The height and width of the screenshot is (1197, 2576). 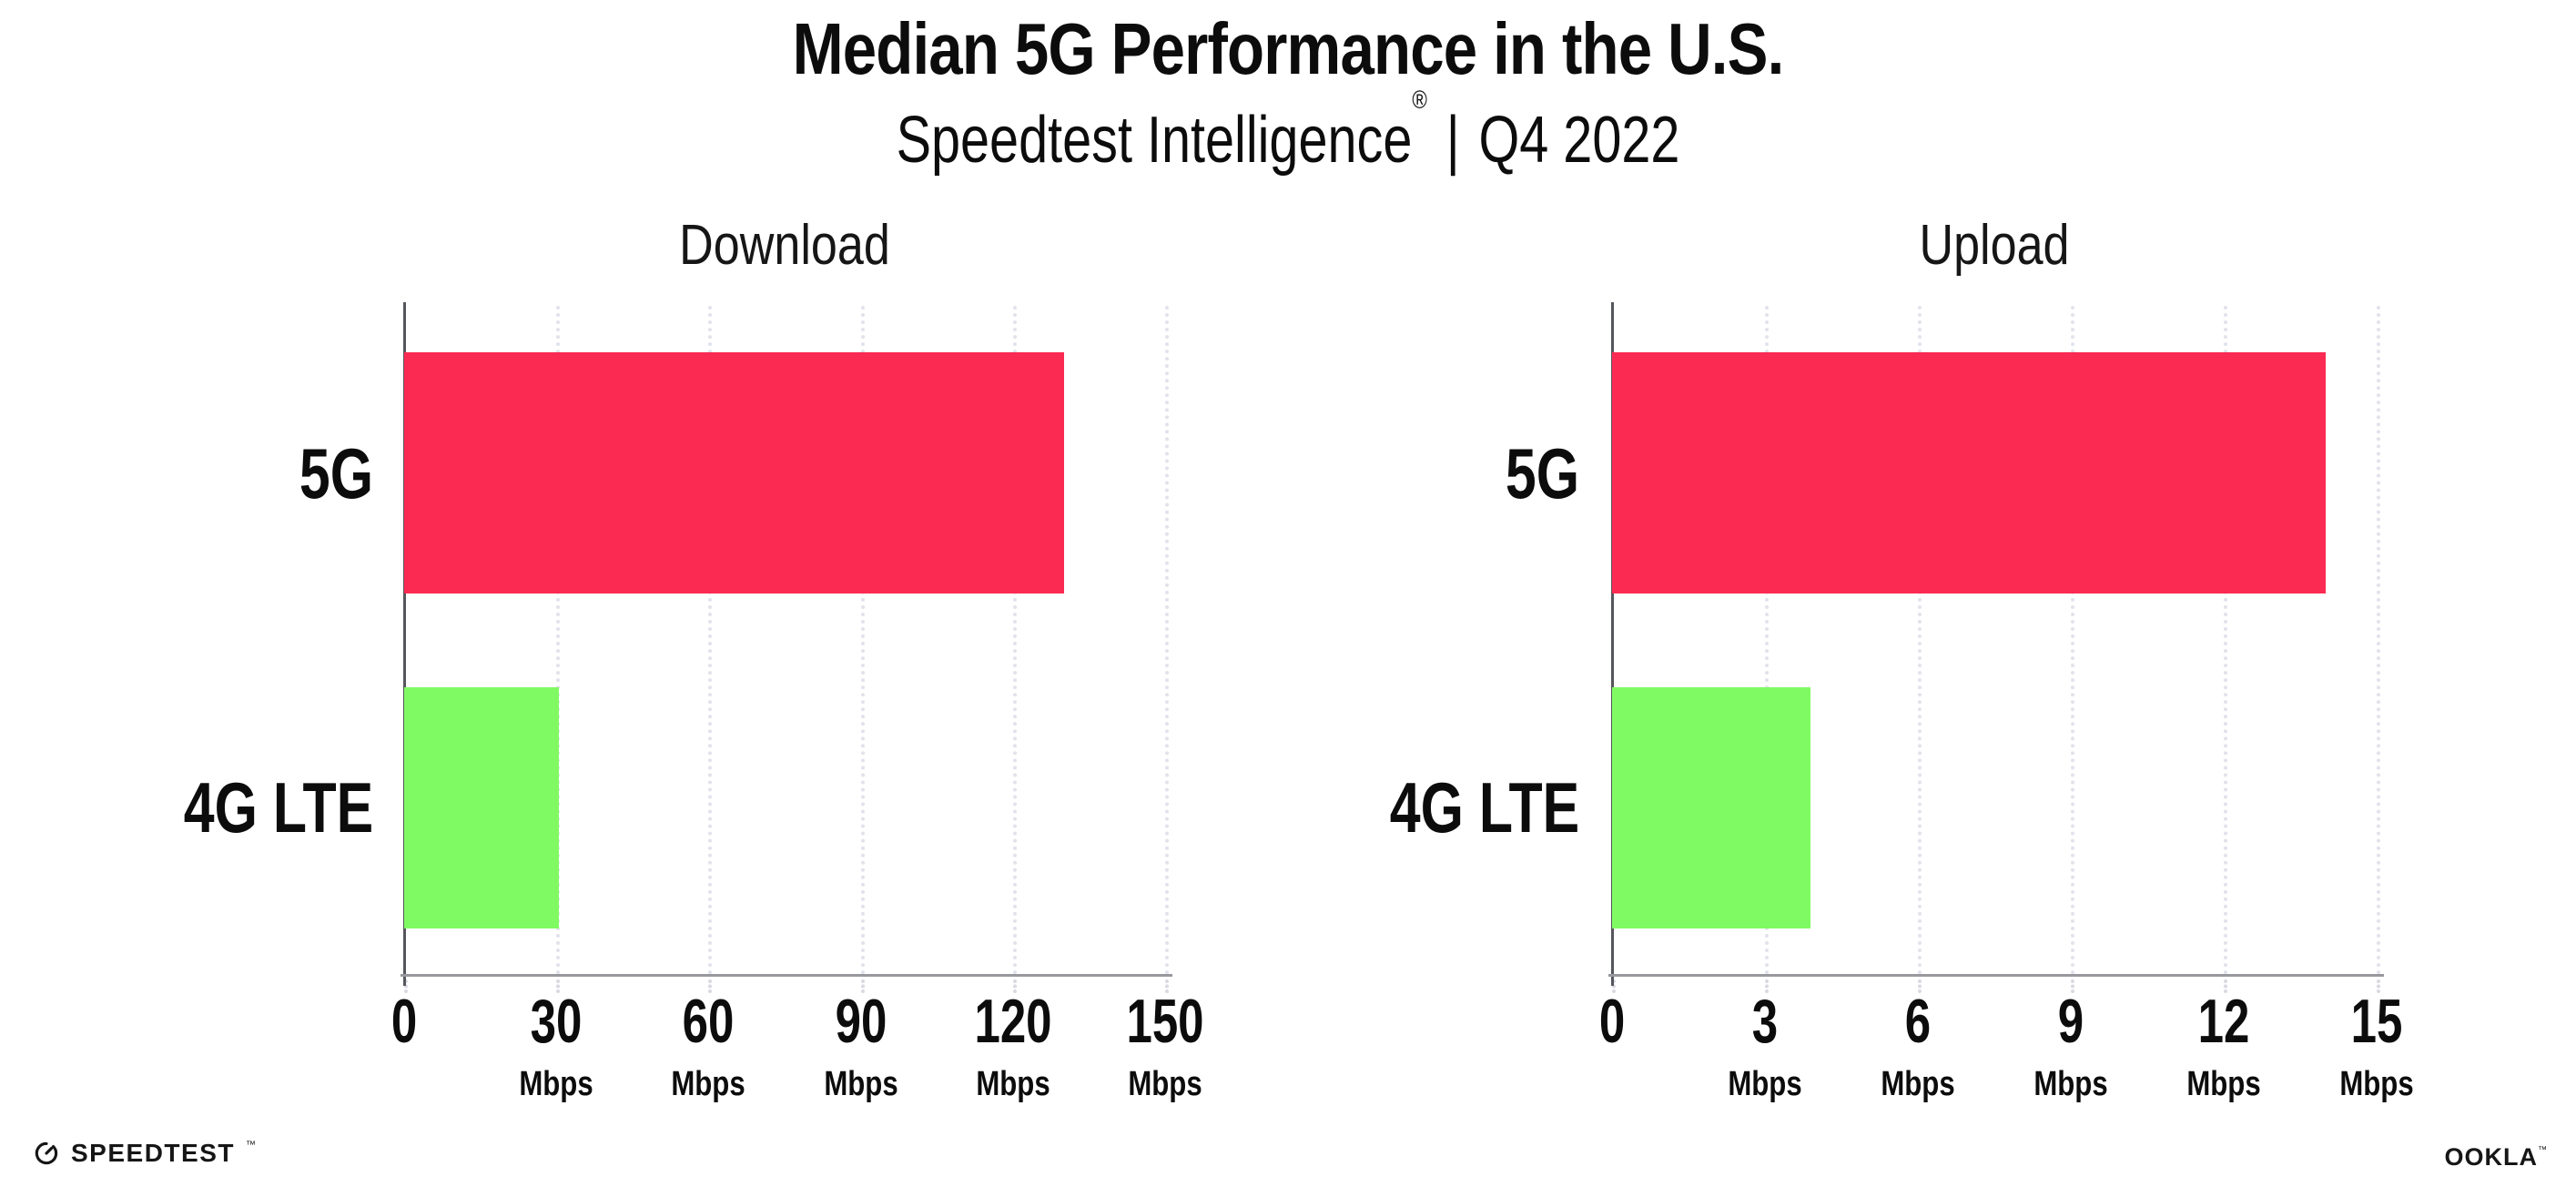 I want to click on x-tick-label-9: 9 Mbps, so click(x=2070, y=1046).